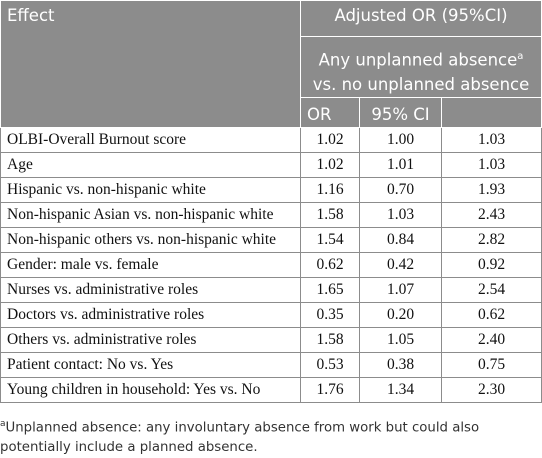  I want to click on ci-lower-cell: 1.00, so click(400, 139).